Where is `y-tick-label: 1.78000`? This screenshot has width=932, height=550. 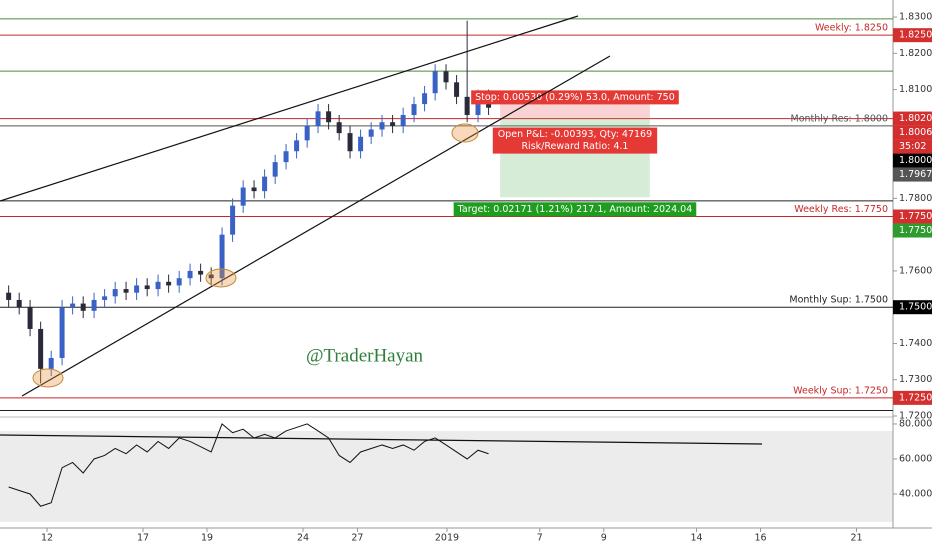 y-tick-label: 1.78000 is located at coordinates (915, 198).